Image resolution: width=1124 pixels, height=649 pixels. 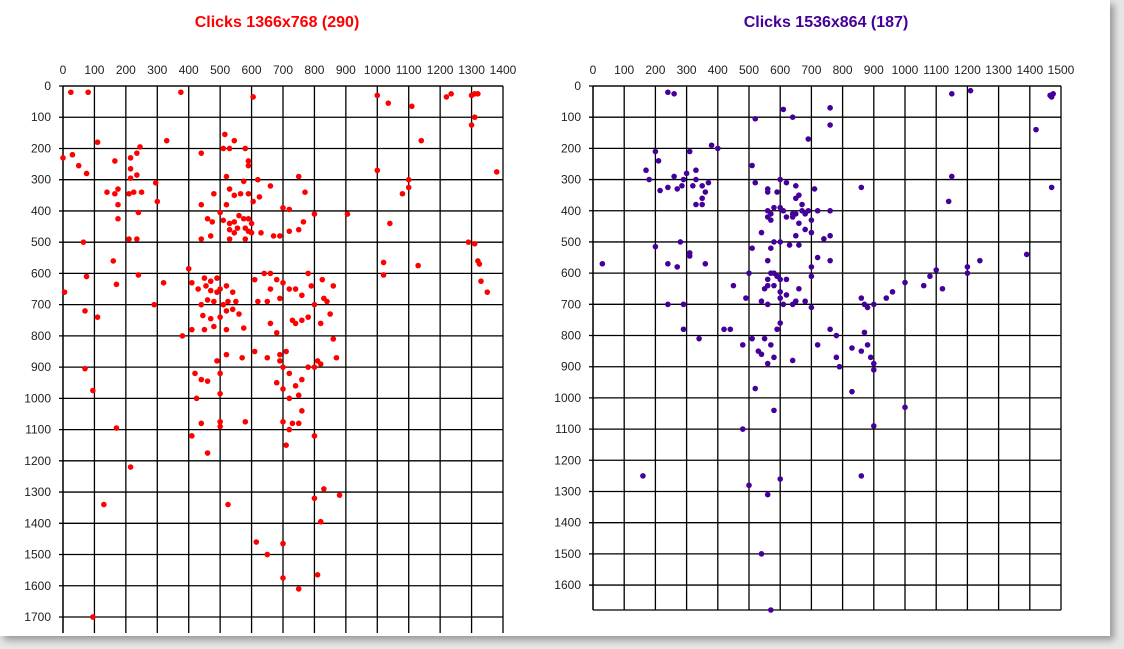 I want to click on x-tick-label: 1000, so click(x=905, y=70).